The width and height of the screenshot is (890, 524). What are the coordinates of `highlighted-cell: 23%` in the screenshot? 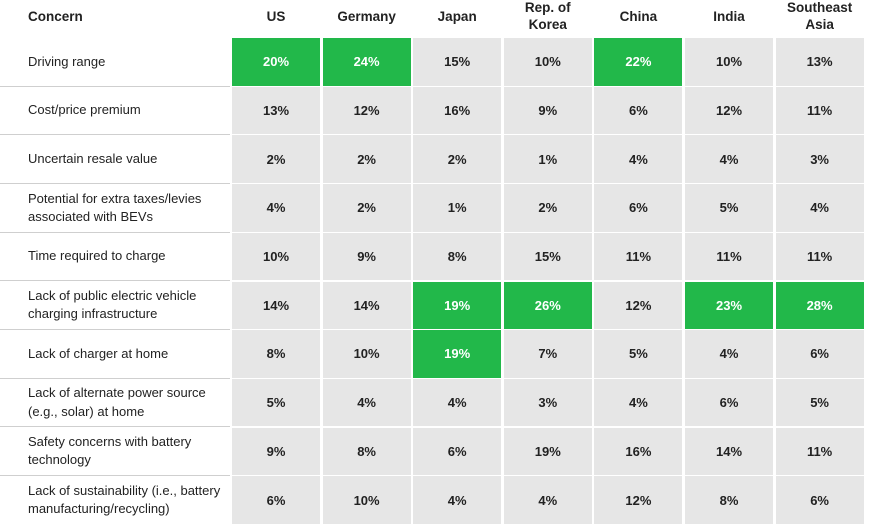 It's located at (729, 305).